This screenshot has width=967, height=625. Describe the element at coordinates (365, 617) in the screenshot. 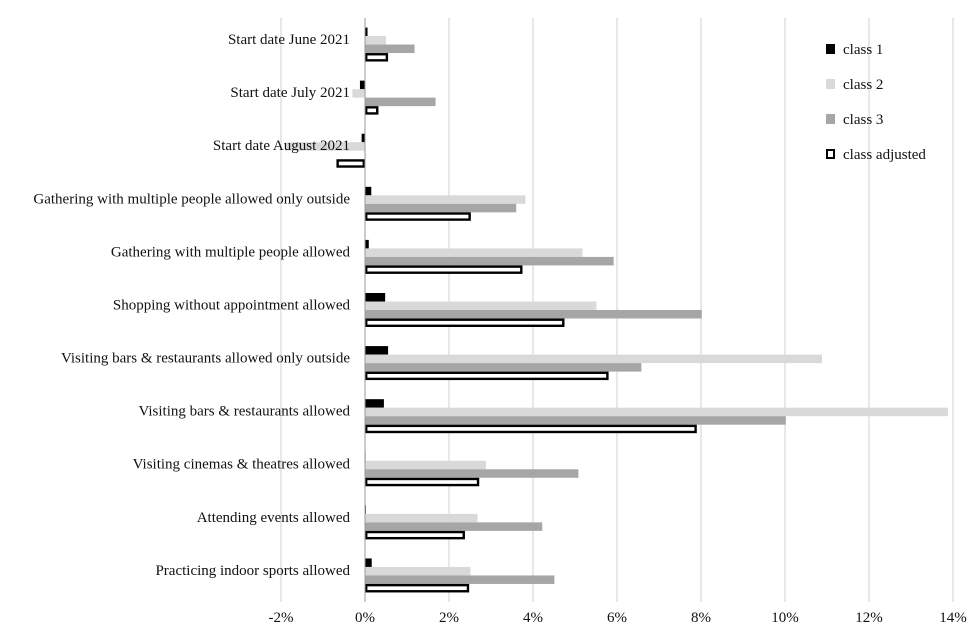

I see `x-tick-label-0: 0%` at that location.